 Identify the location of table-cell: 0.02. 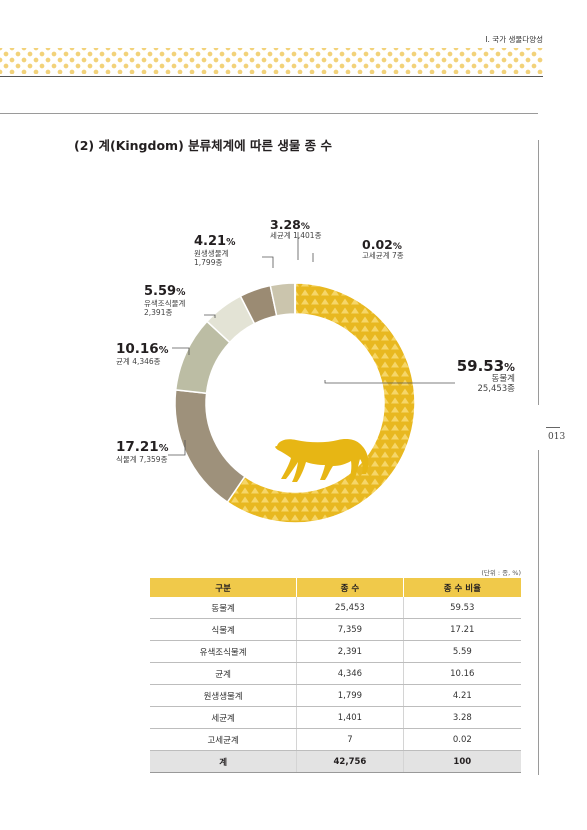
(461, 739).